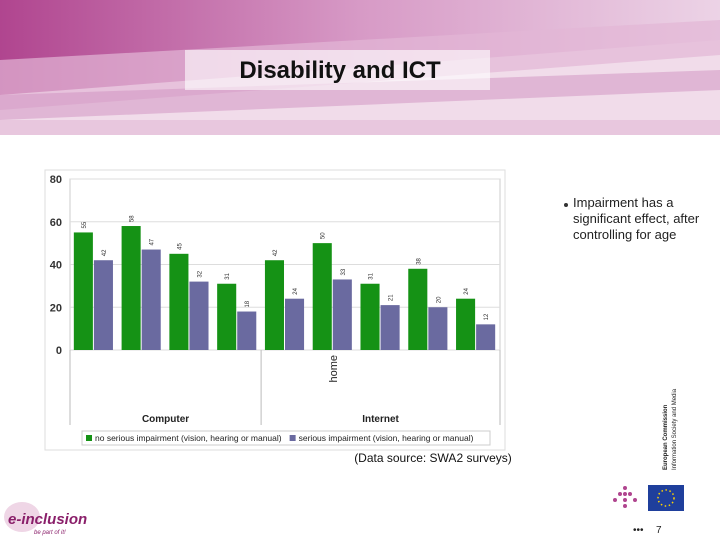 Image resolution: width=720 pixels, height=545 pixels. I want to click on logo: e-inclusion be part of it!, so click(45, 519).